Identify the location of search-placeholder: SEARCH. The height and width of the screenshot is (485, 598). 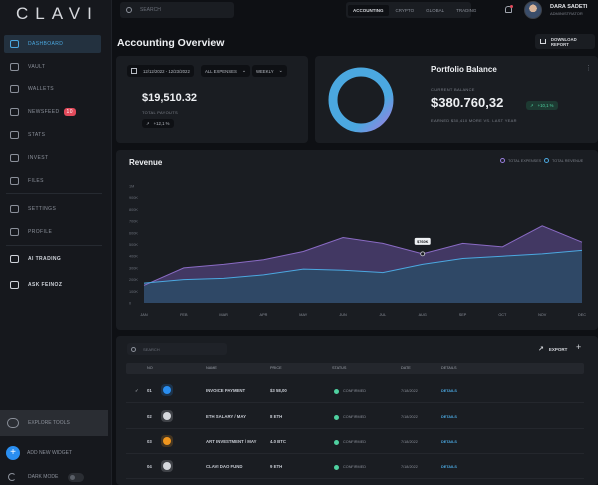
(150, 10).